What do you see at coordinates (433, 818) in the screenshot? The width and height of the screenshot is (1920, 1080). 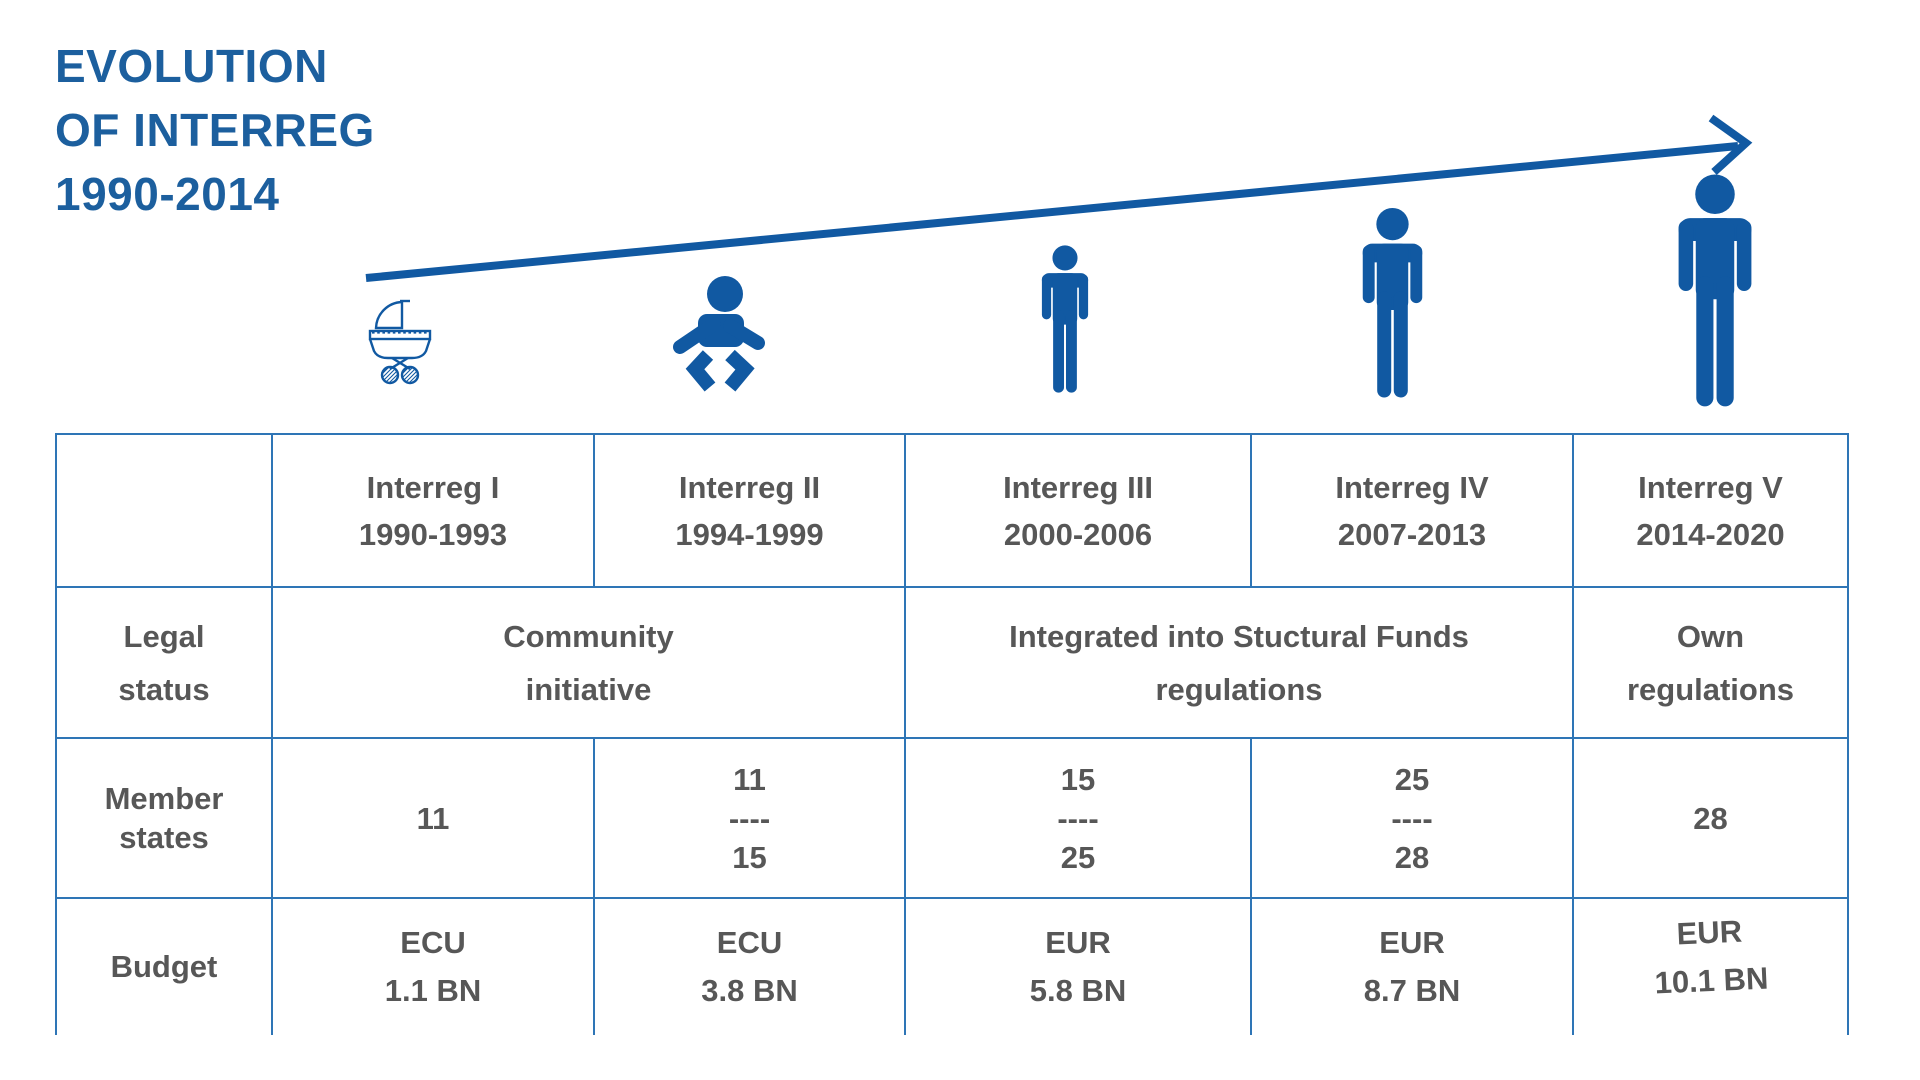 I see `member-states-cell-1: 11` at bounding box center [433, 818].